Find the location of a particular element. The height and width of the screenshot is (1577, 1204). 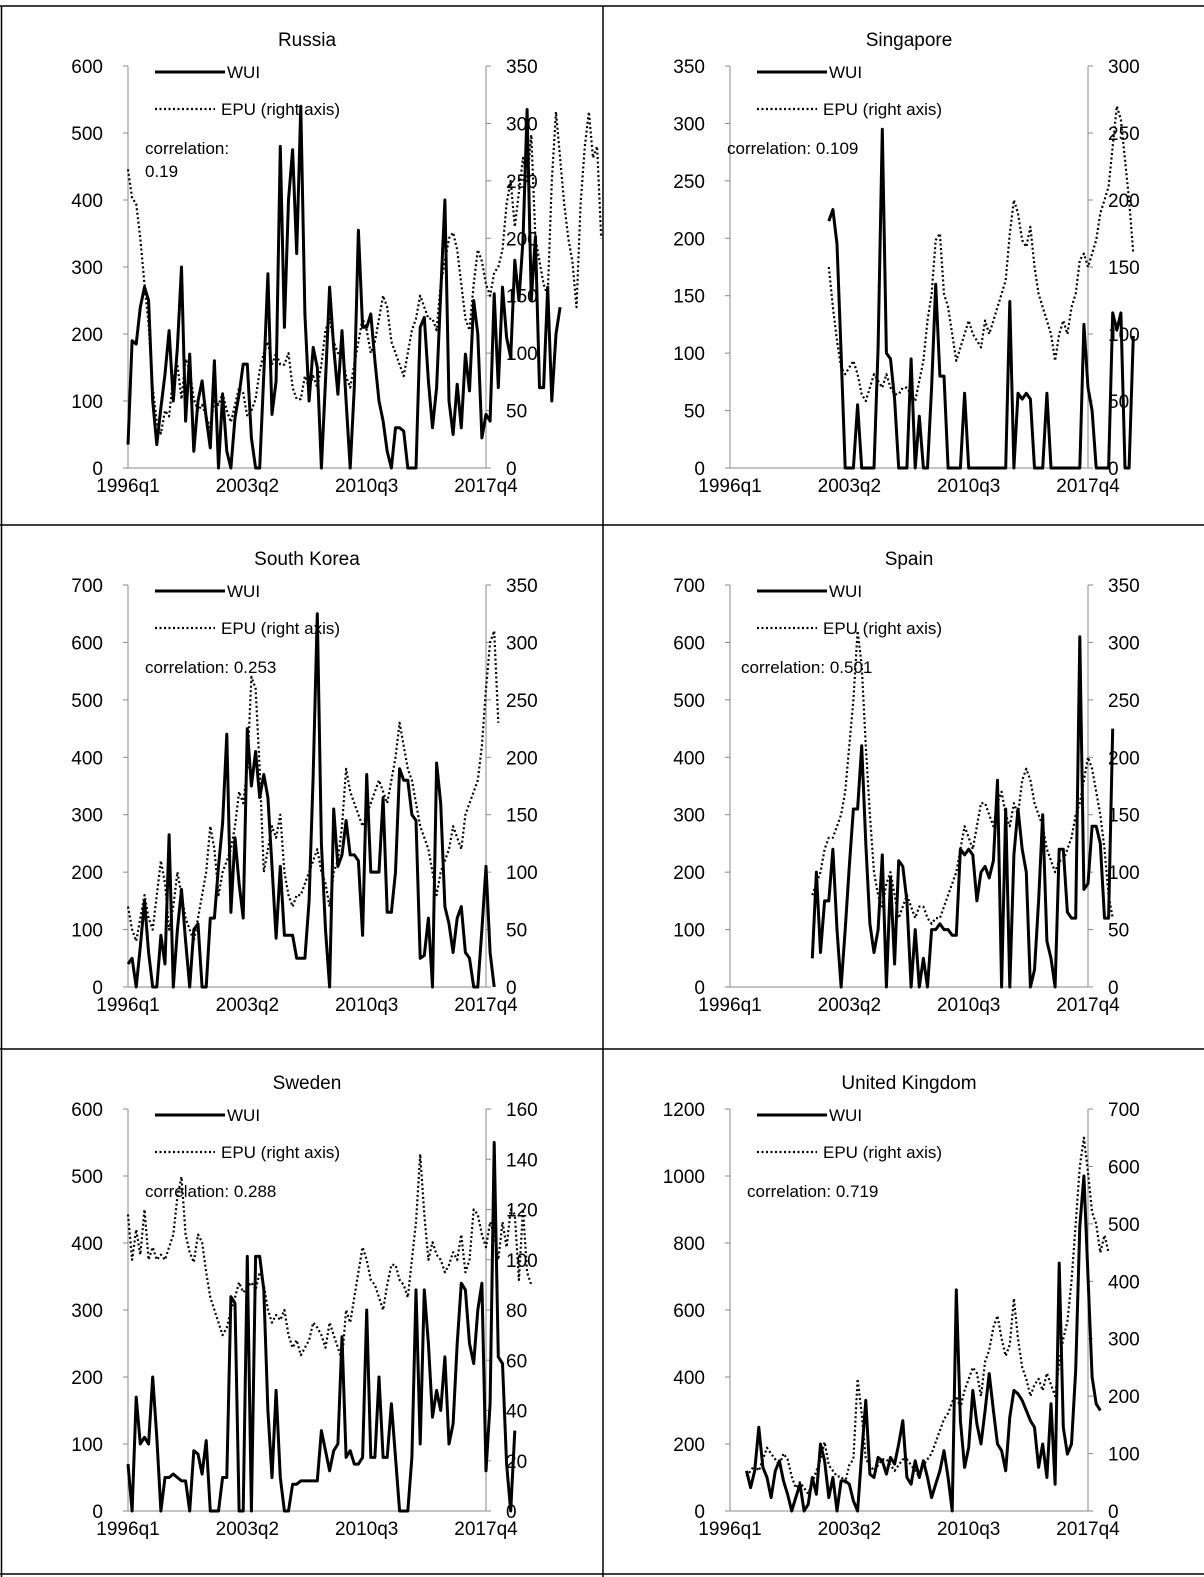

left-tick-label: 500 is located at coordinates (87, 1177).